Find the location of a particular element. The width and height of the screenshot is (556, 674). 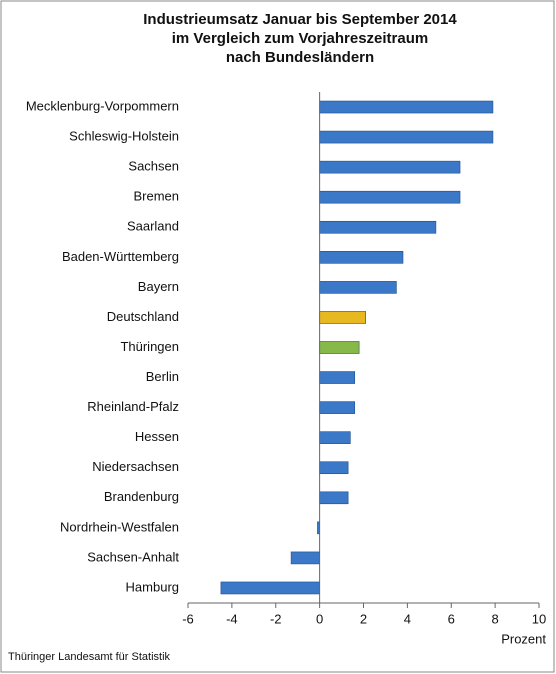

y-tick-label: Hessen is located at coordinates (157, 436).